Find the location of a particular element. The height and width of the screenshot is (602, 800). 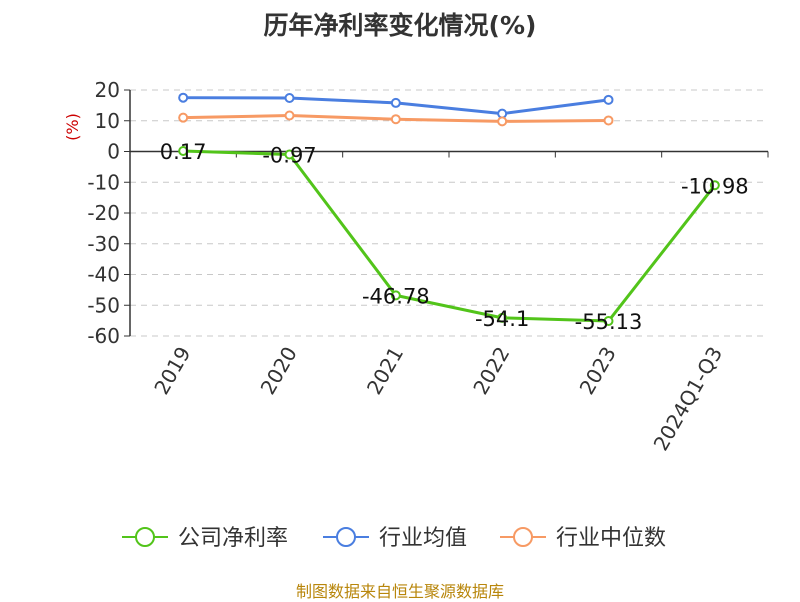

x-tick-label: 2023 is located at coordinates (598, 371).